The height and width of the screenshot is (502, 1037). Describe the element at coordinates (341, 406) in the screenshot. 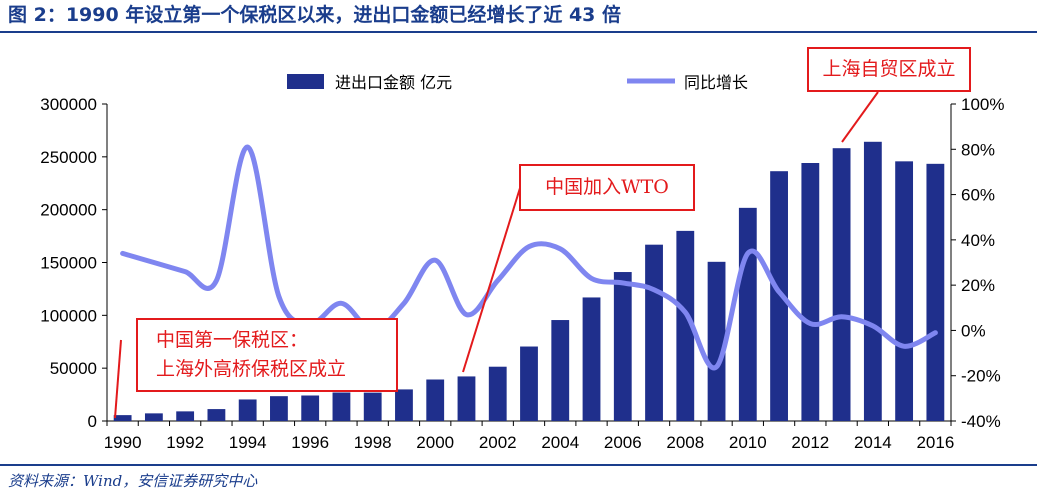

I see `bar-1997` at that location.